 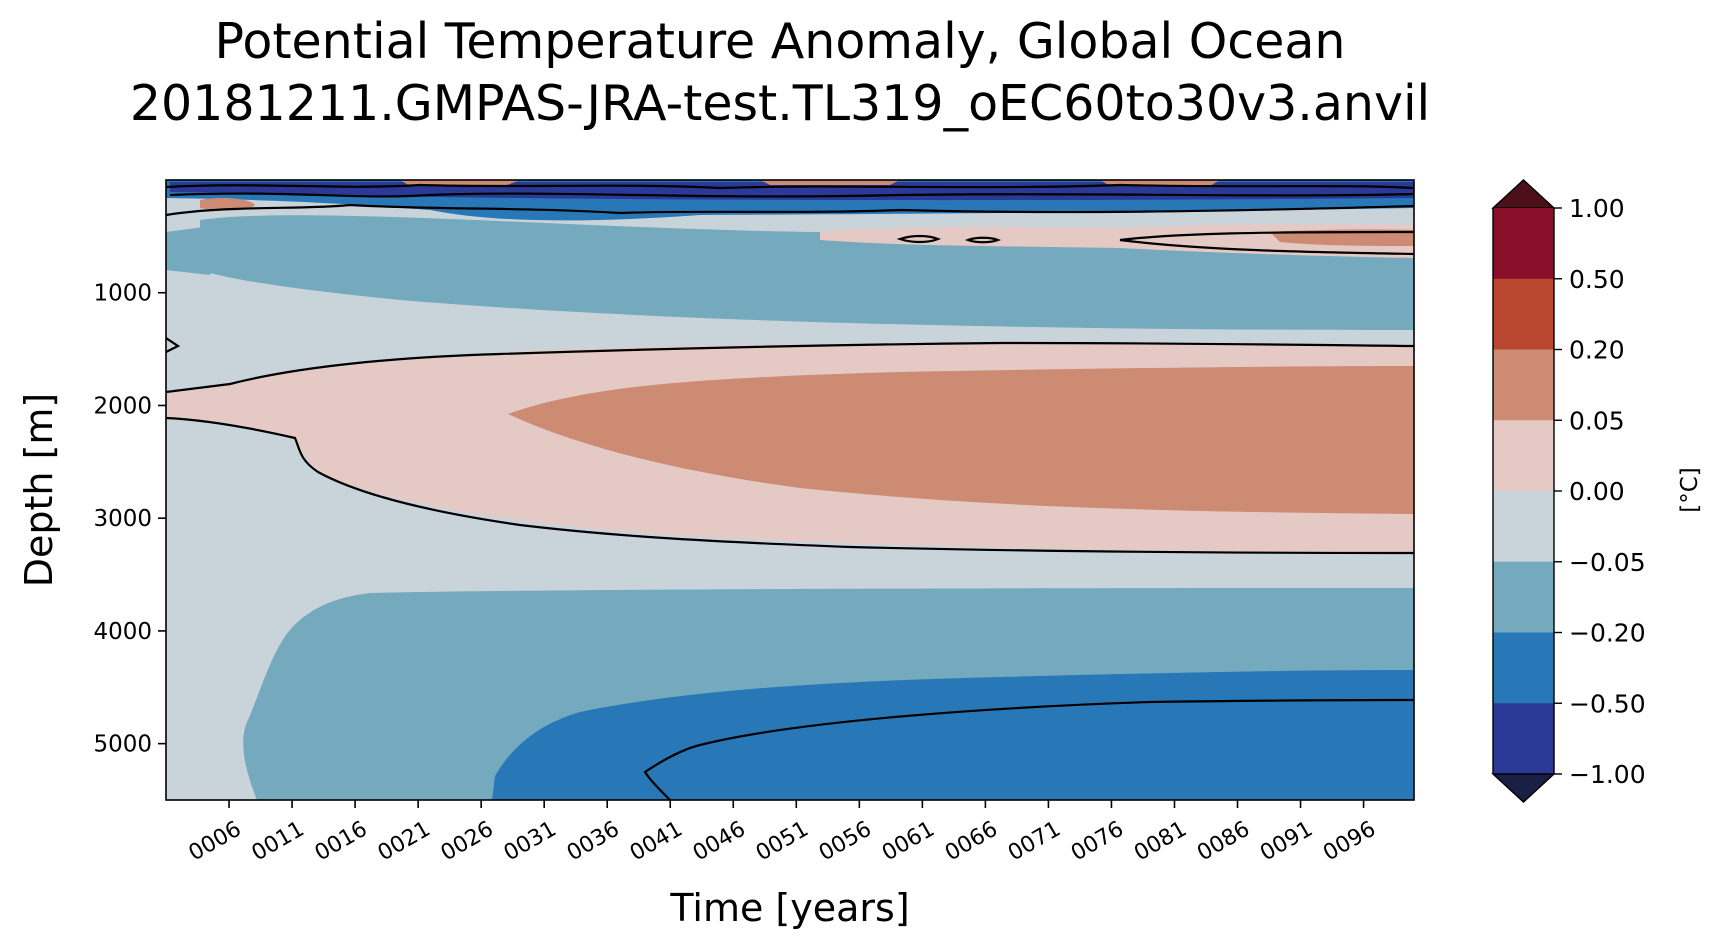 What do you see at coordinates (122, 745) in the screenshot?
I see `y-tick-label: 5000` at bounding box center [122, 745].